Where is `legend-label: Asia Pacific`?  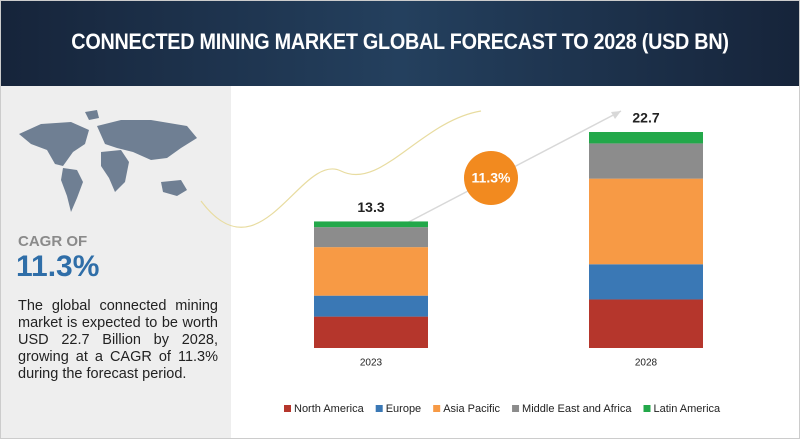
legend-label: Asia Pacific is located at coordinates (471, 409).